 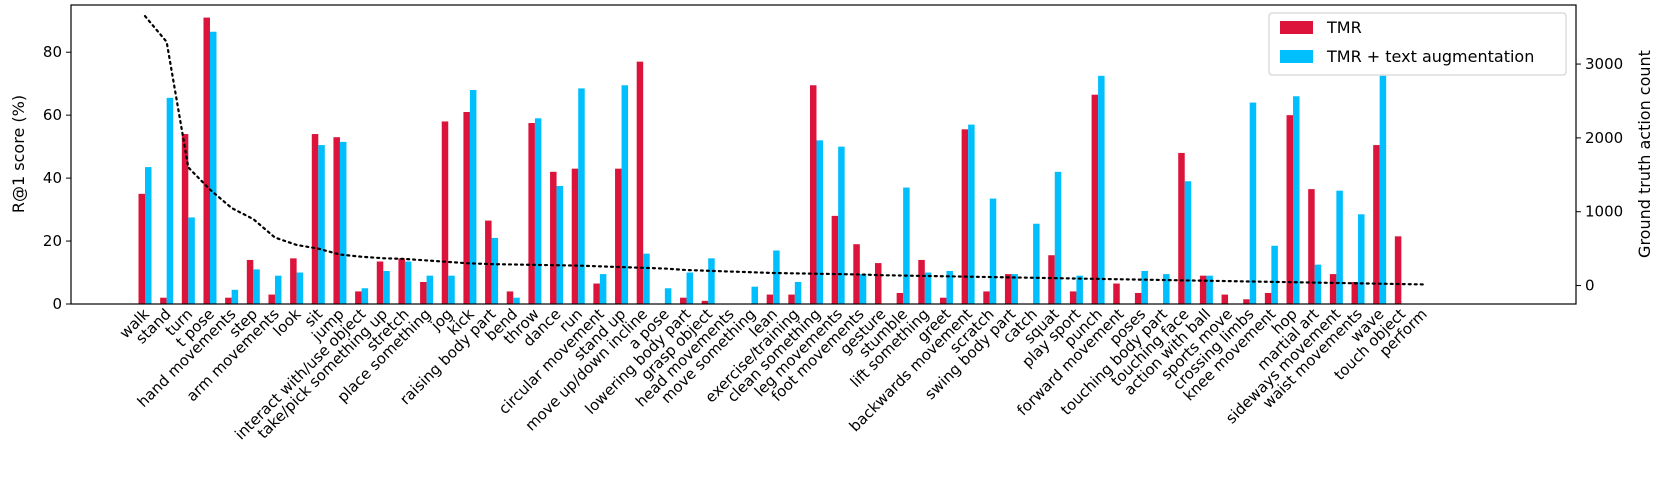 What do you see at coordinates (57, 304) in the screenshot?
I see `y-tick-label: 0` at bounding box center [57, 304].